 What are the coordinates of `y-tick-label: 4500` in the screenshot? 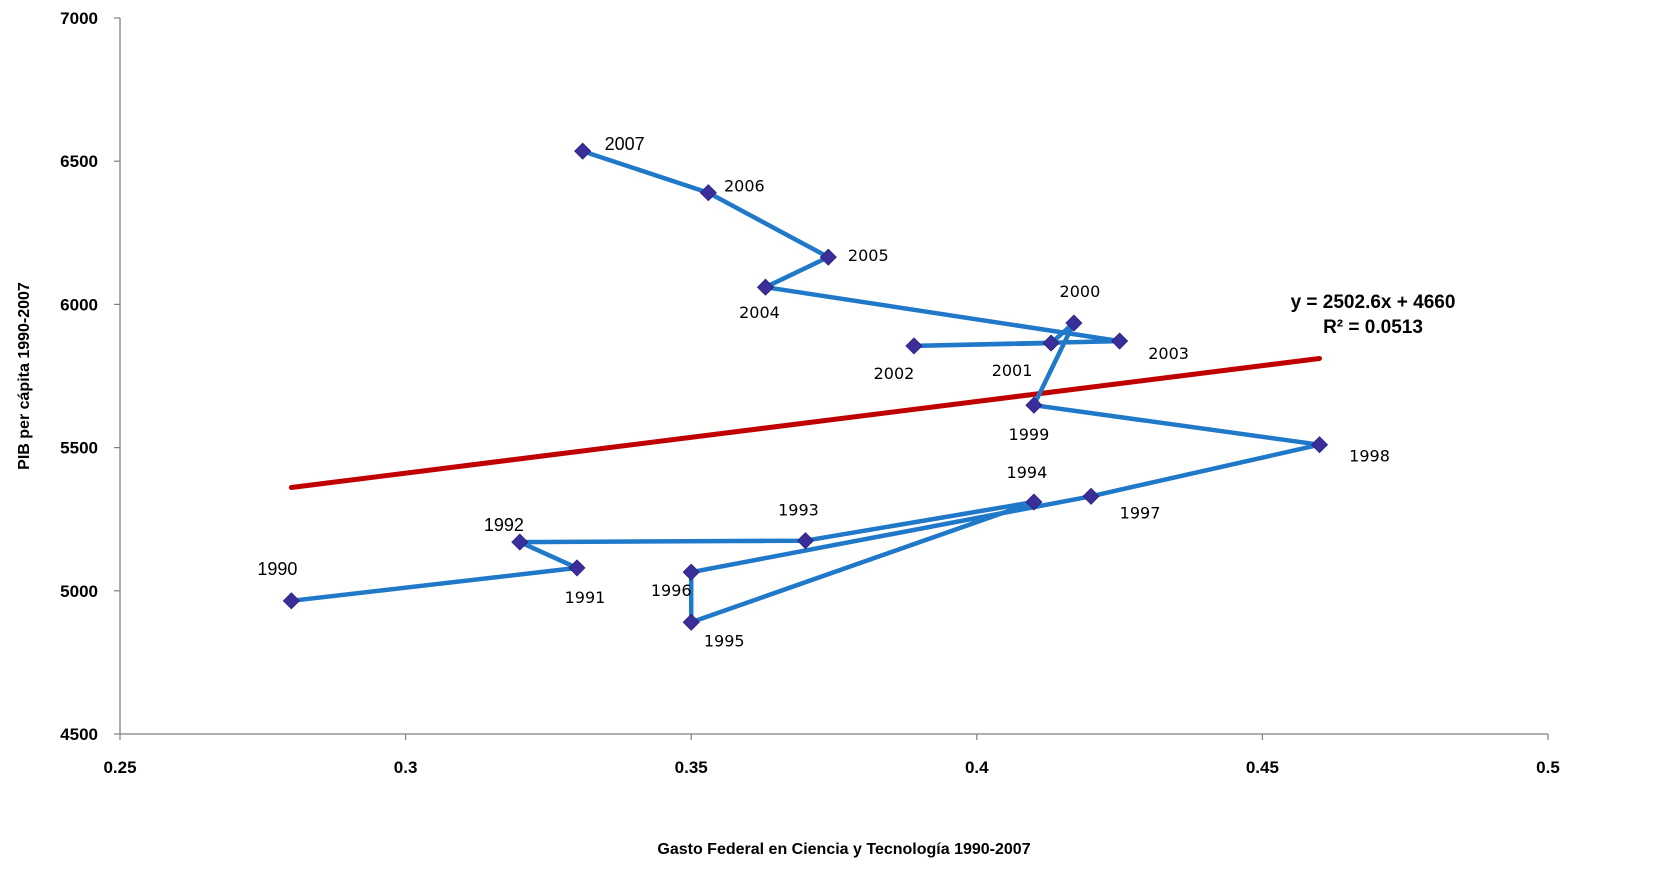 It's located at (79, 734).